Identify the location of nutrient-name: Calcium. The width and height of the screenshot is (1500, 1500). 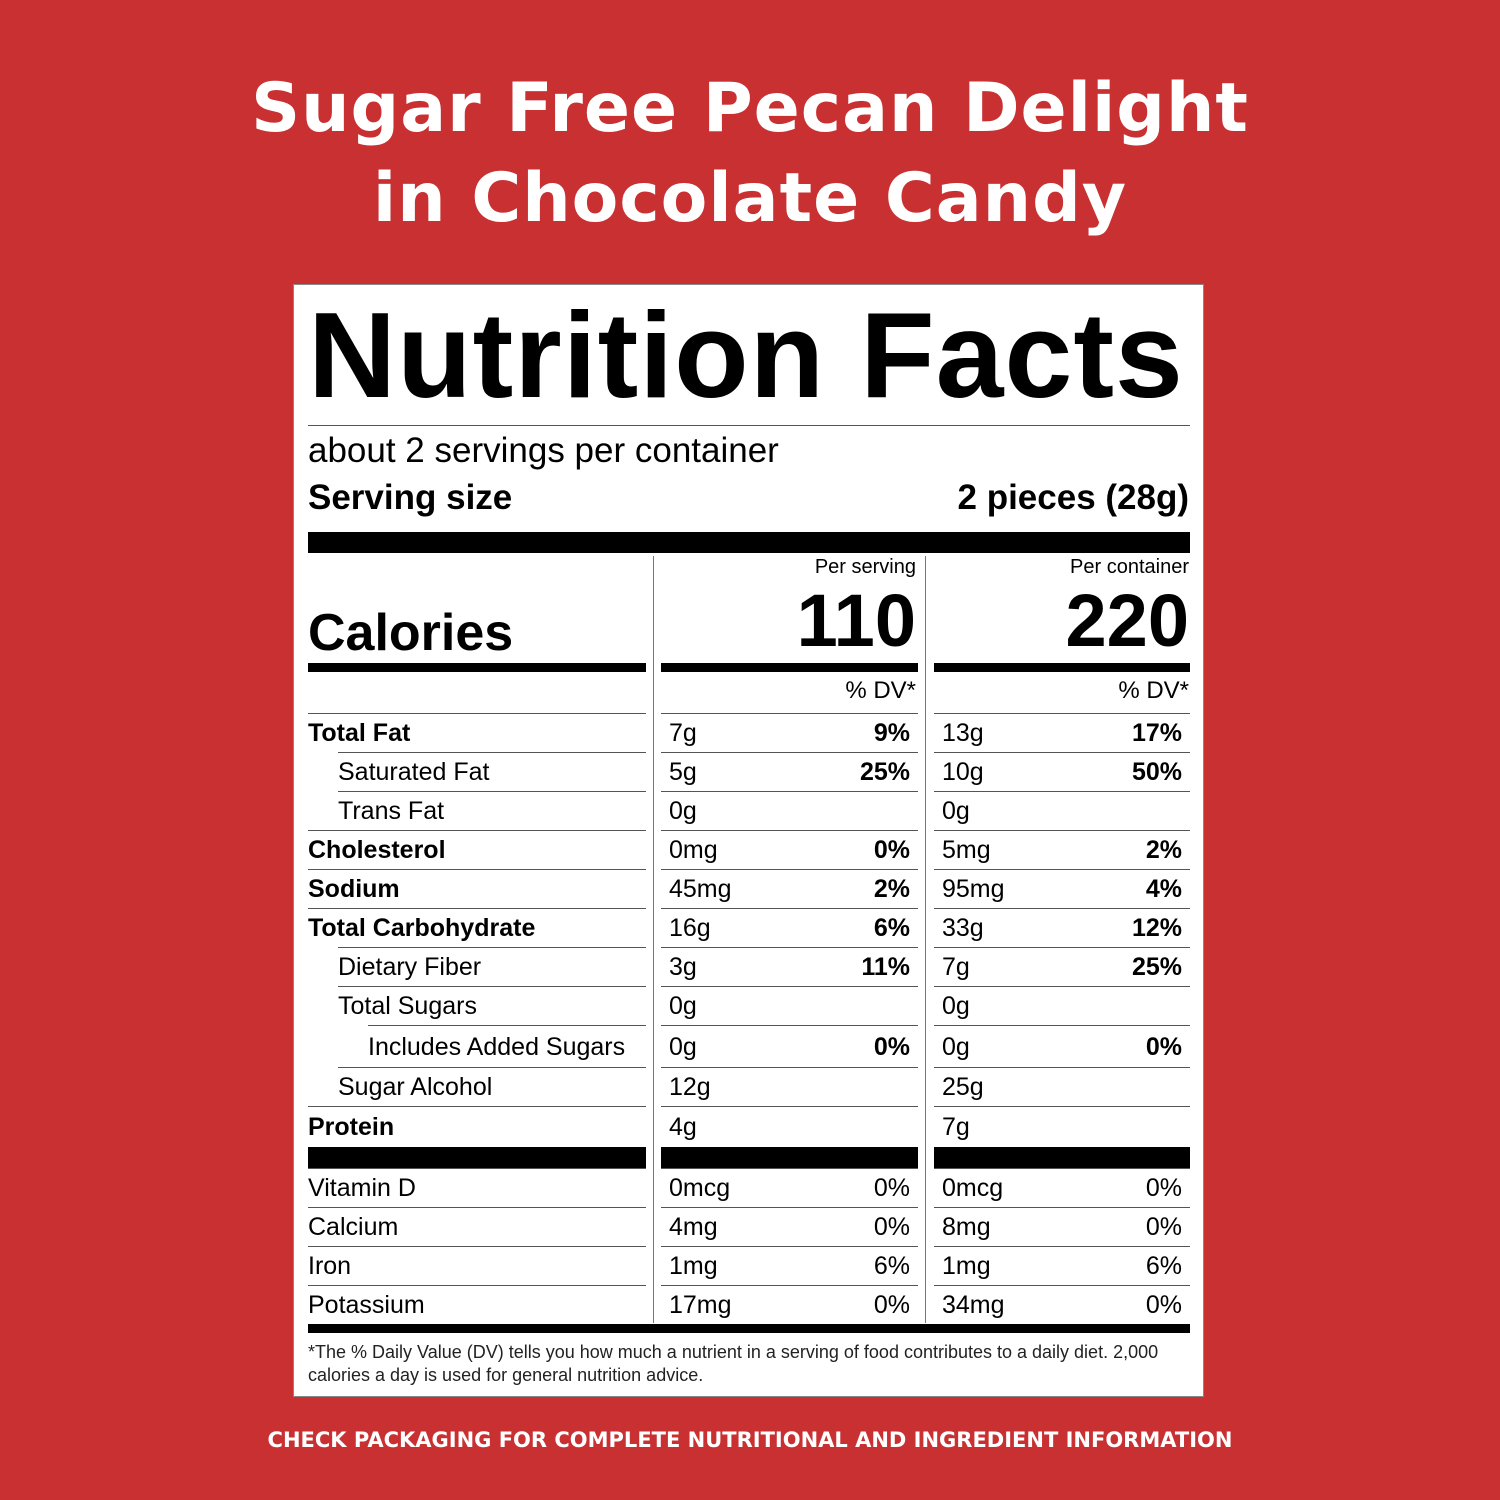
(477, 1226).